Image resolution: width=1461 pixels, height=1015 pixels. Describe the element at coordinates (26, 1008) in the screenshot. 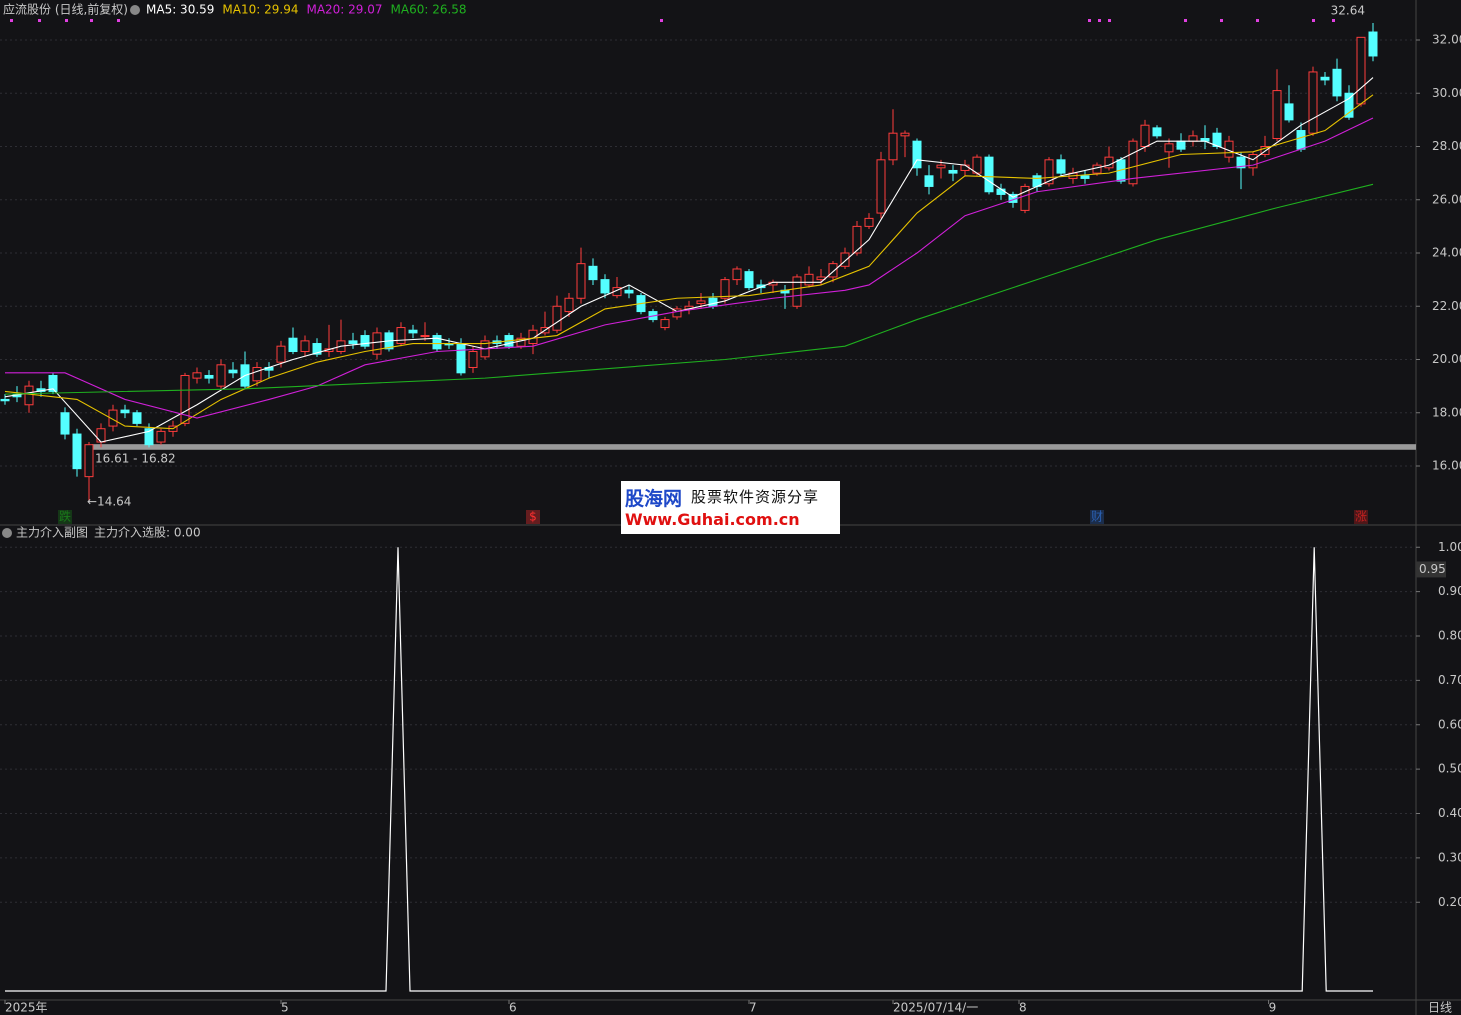

I see `x-tick-label: 2025年` at that location.